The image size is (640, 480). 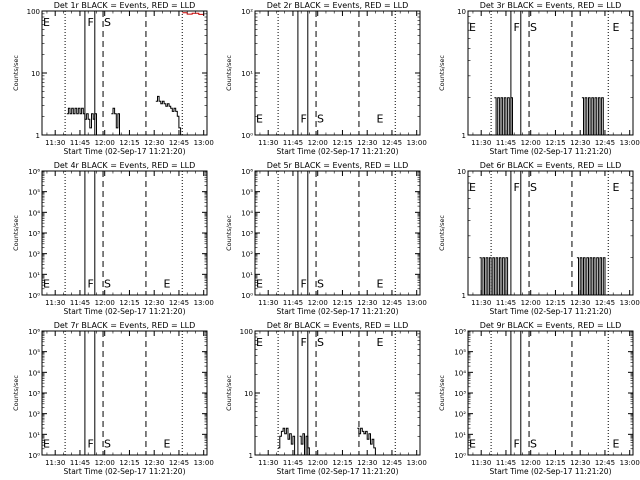 What do you see at coordinates (550, 73) in the screenshot?
I see `plot-frame` at bounding box center [550, 73].